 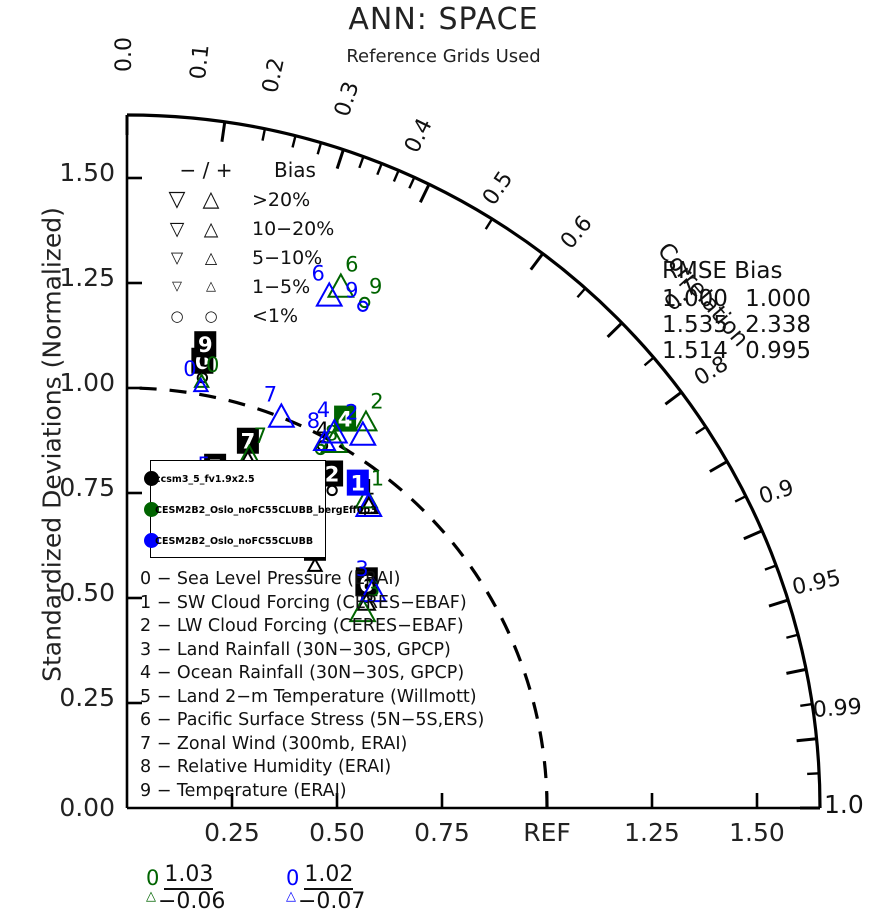 I want to click on stats-bias: 0.995, so click(x=778, y=351).